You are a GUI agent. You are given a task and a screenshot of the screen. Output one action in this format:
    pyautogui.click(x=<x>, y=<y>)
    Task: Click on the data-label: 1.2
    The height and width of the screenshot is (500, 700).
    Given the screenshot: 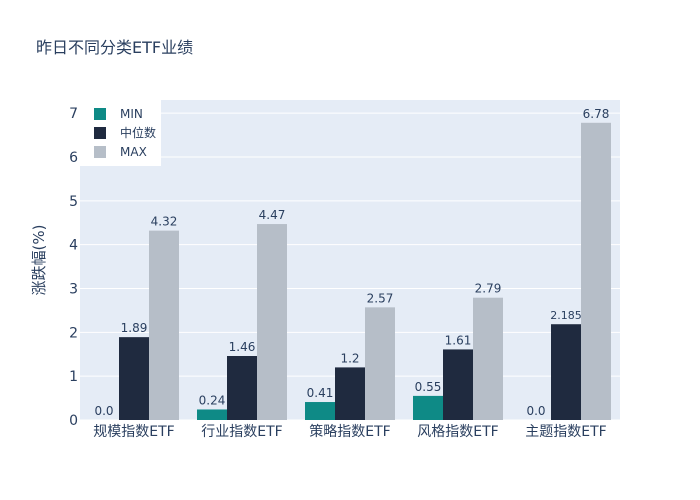 What is the action you would take?
    pyautogui.click(x=349, y=358)
    